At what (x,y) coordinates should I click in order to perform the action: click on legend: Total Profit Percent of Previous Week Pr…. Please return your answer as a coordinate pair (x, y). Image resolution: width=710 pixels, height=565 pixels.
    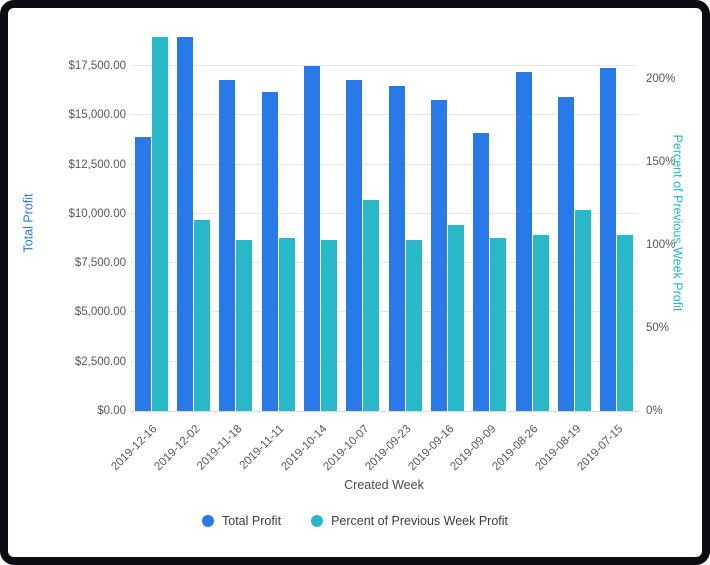
    Looking at the image, I should click on (355, 521).